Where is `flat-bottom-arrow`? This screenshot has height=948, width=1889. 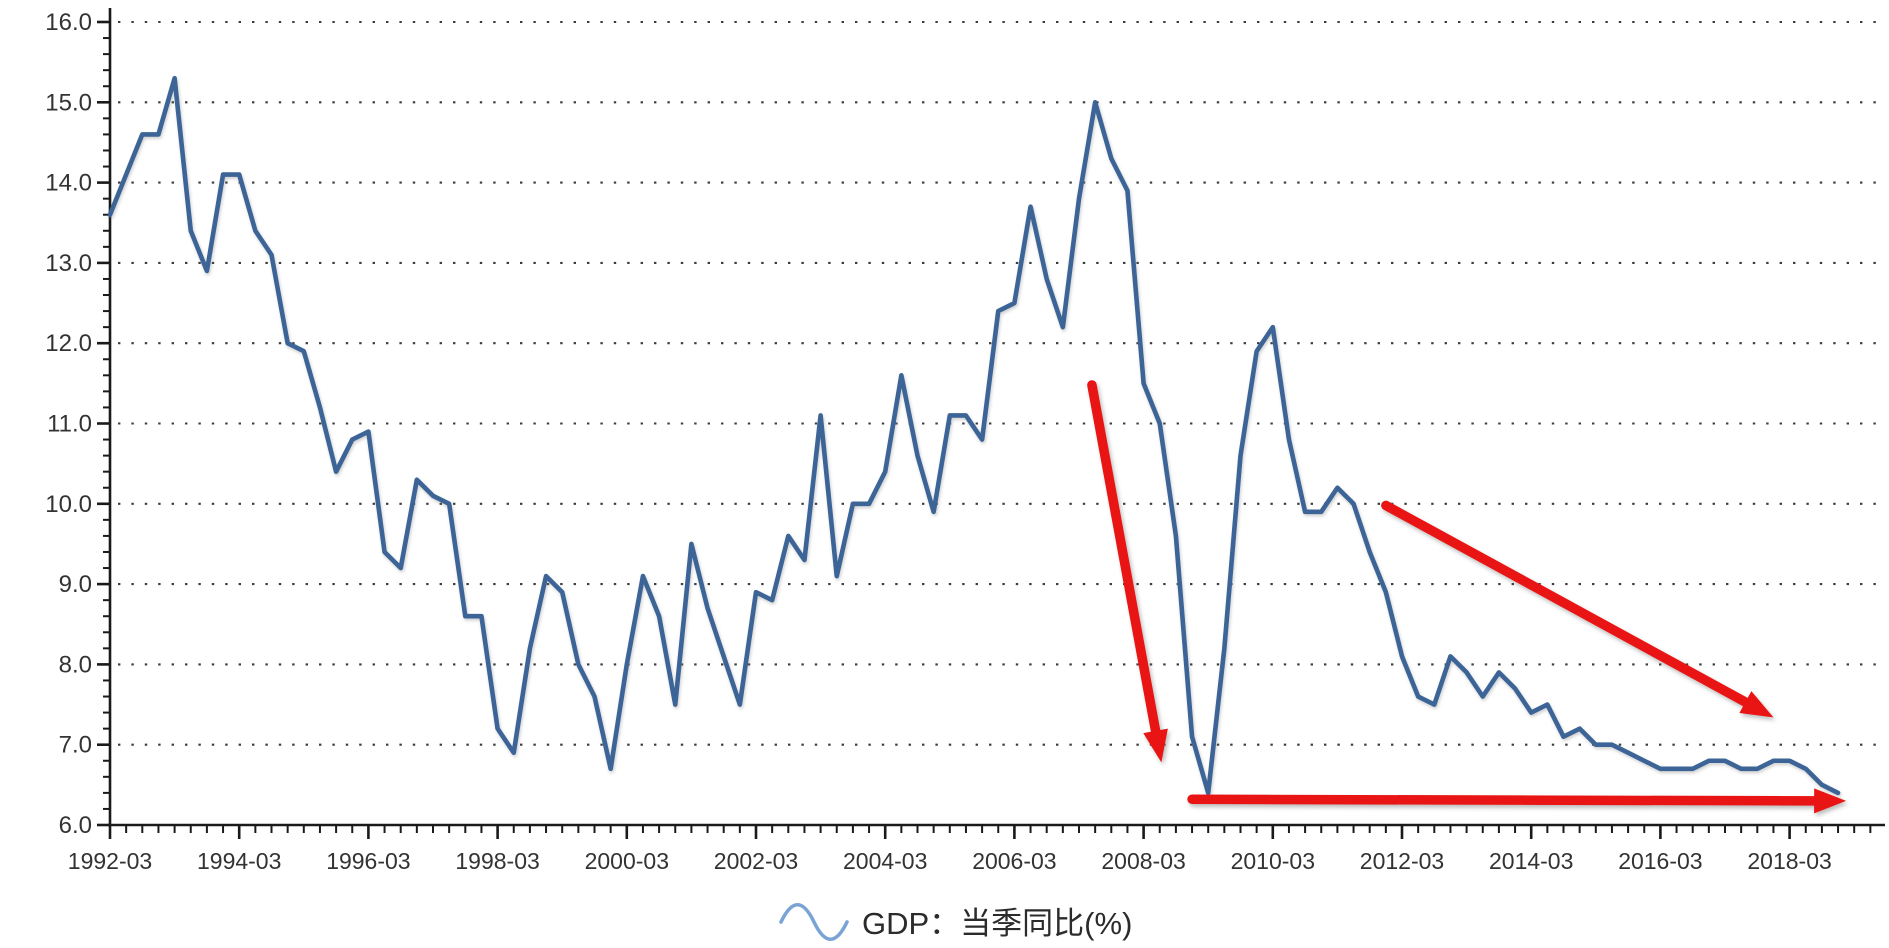
flat-bottom-arrow is located at coordinates (1517, 801).